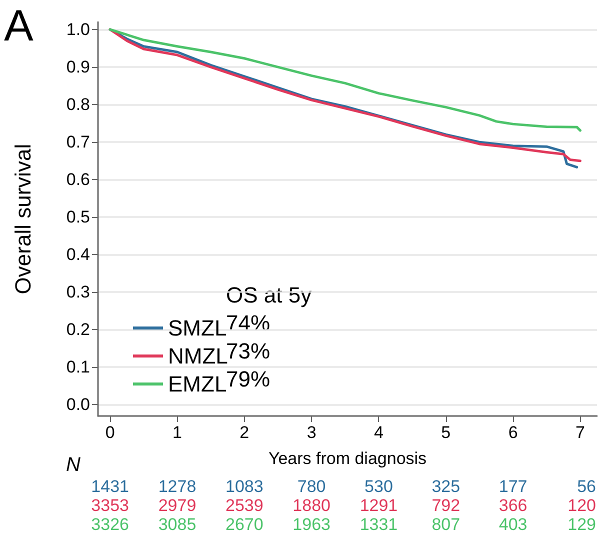 The image size is (598, 538). What do you see at coordinates (311, 524) in the screenshot?
I see `text: 1963` at bounding box center [311, 524].